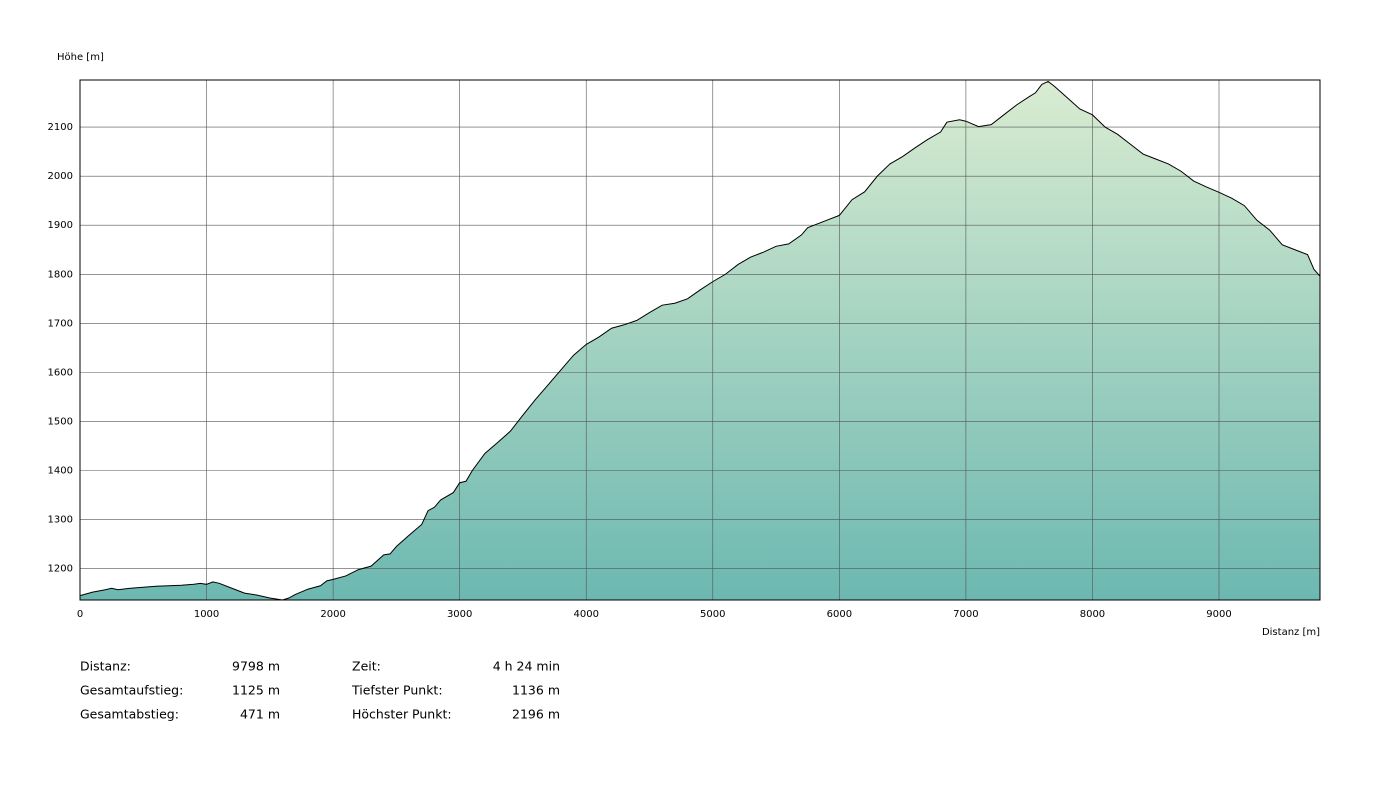 This screenshot has height=804, width=1400. What do you see at coordinates (60, 372) in the screenshot?
I see `y-tick-label: 1600` at bounding box center [60, 372].